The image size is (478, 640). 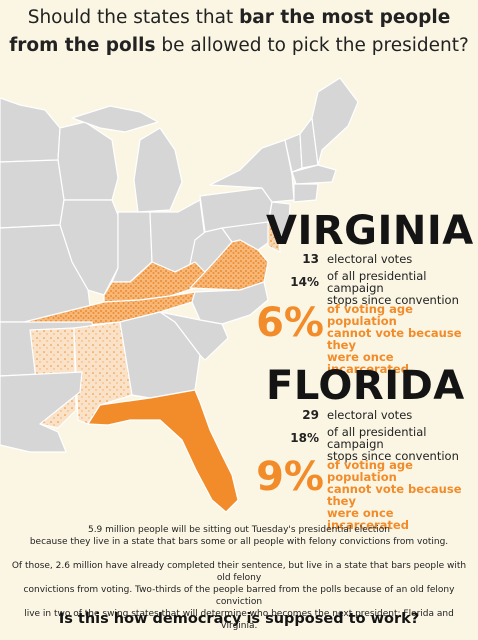 What do you see at coordinates (290, 477) in the screenshot?
I see `florida-barred-pct: 9%` at bounding box center [290, 477].